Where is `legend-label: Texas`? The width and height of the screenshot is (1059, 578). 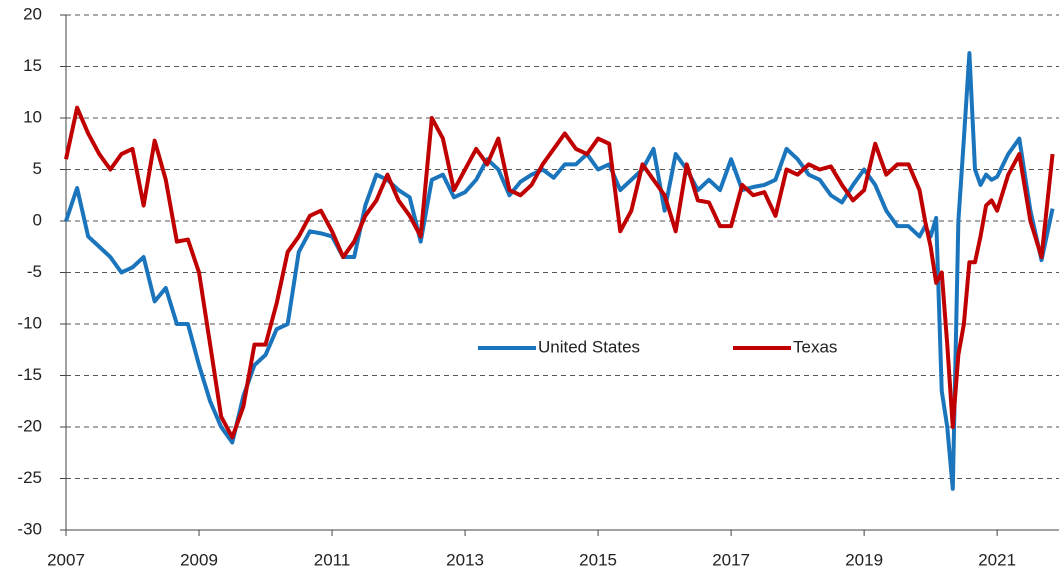
legend-label: Texas is located at coordinates (815, 346).